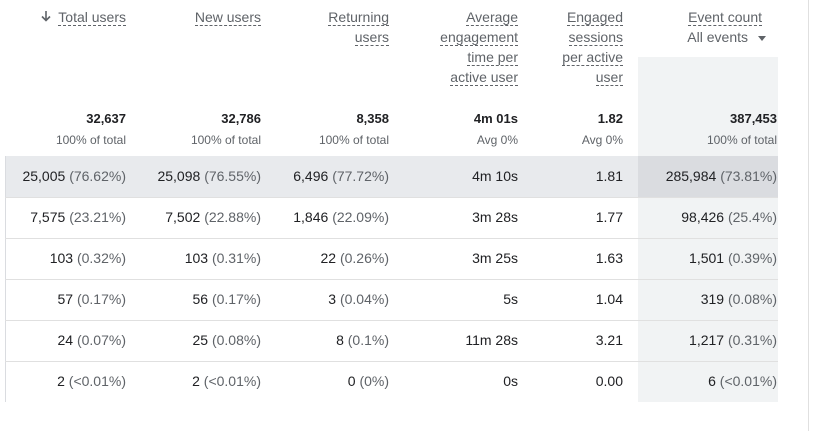  I want to click on cell-percentage: (73.81%), so click(748, 176).